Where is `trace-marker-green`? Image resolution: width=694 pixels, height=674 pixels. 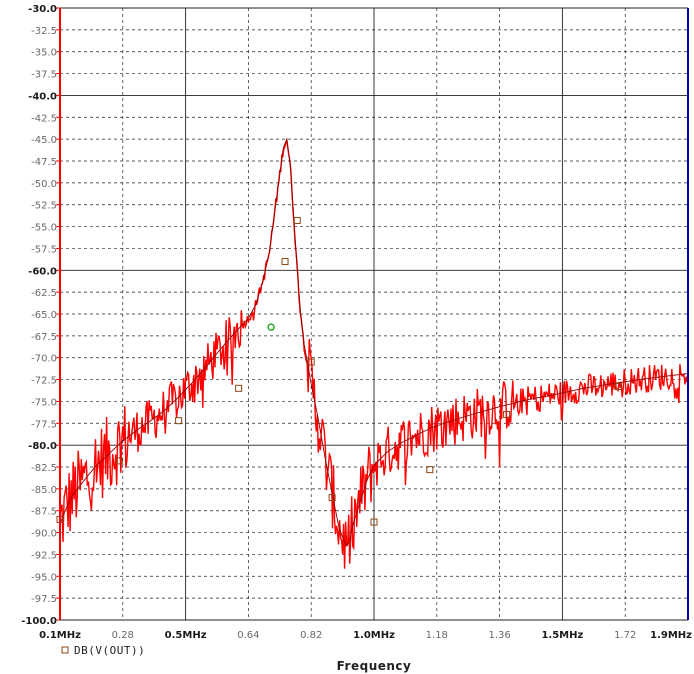
trace-marker-green is located at coordinates (271, 327).